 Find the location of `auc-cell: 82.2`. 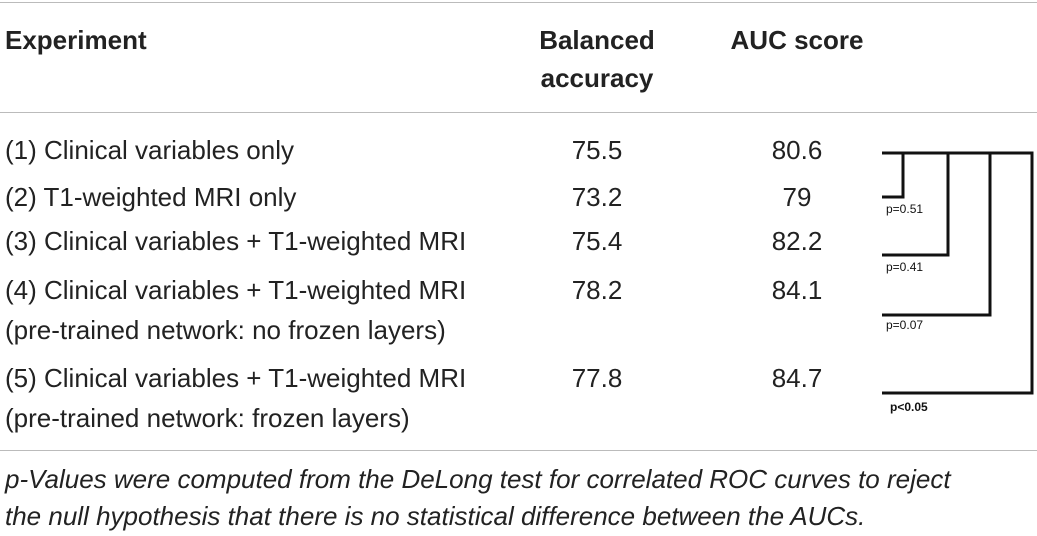

auc-cell: 82.2 is located at coordinates (797, 241).